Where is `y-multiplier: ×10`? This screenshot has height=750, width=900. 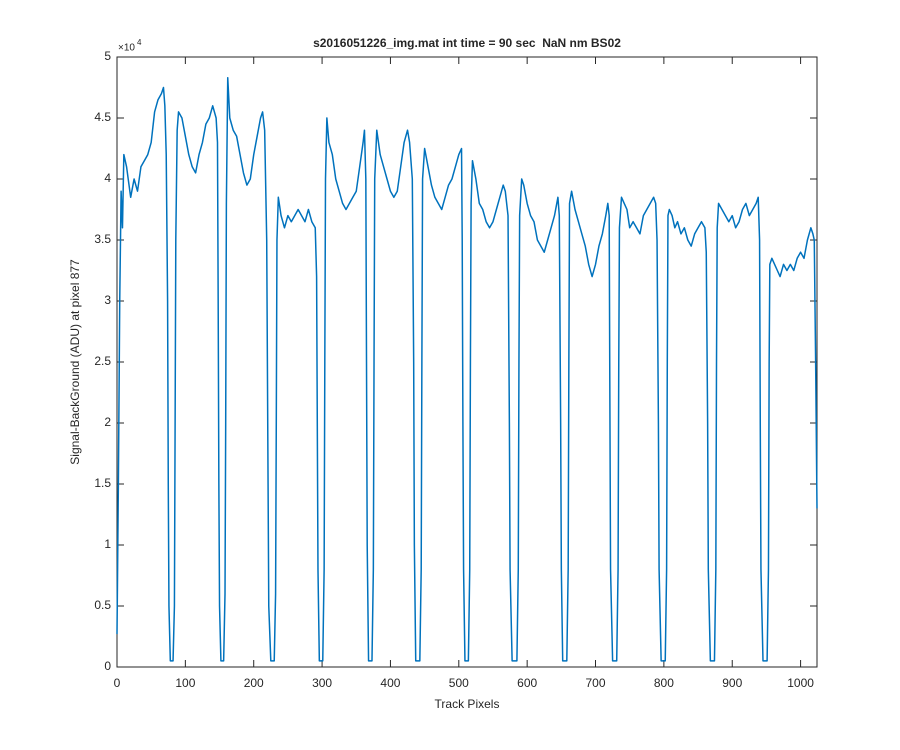 y-multiplier: ×10 is located at coordinates (126, 48).